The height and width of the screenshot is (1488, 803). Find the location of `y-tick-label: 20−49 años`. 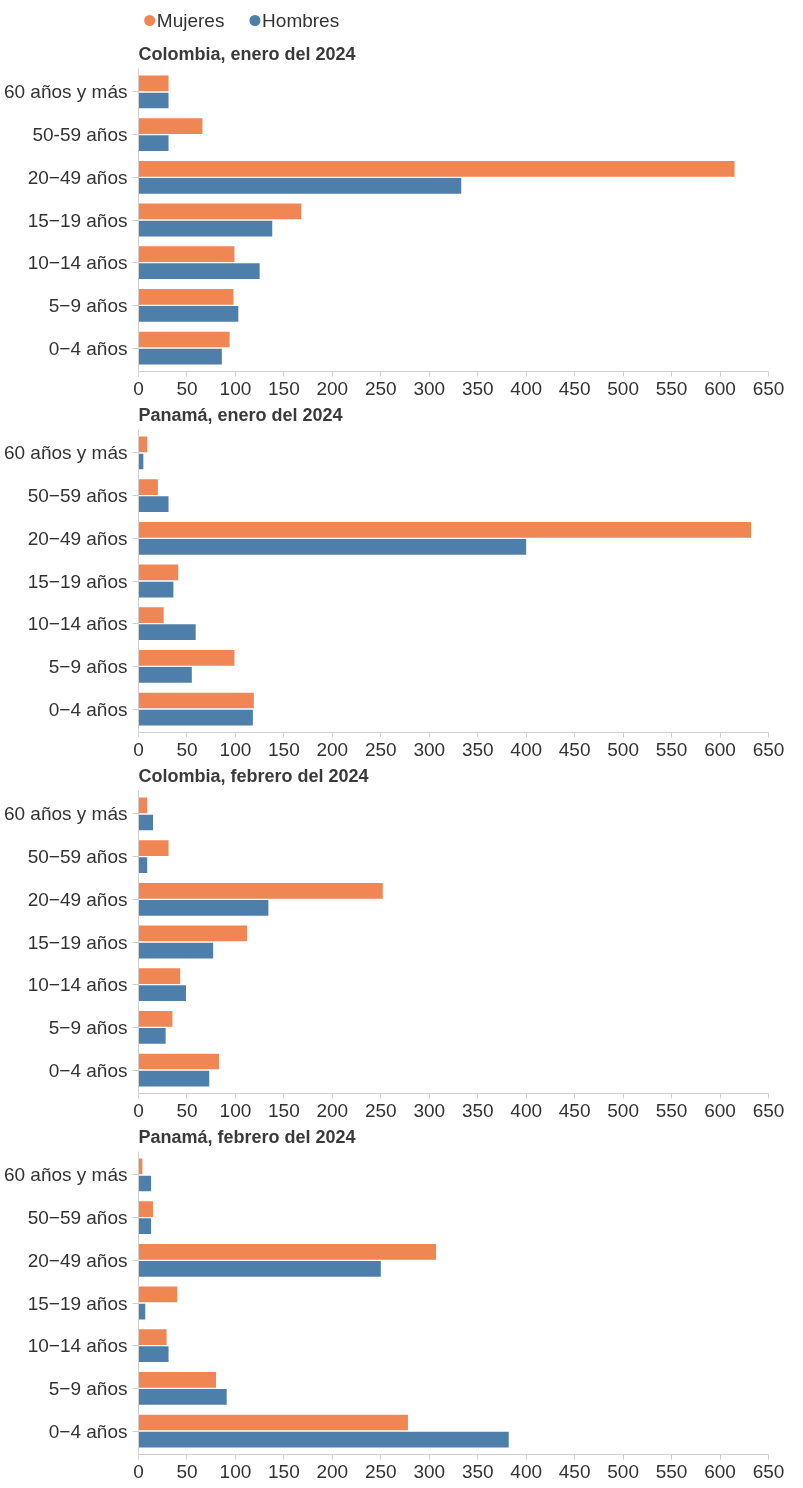

y-tick-label: 20−49 años is located at coordinates (77, 1260).